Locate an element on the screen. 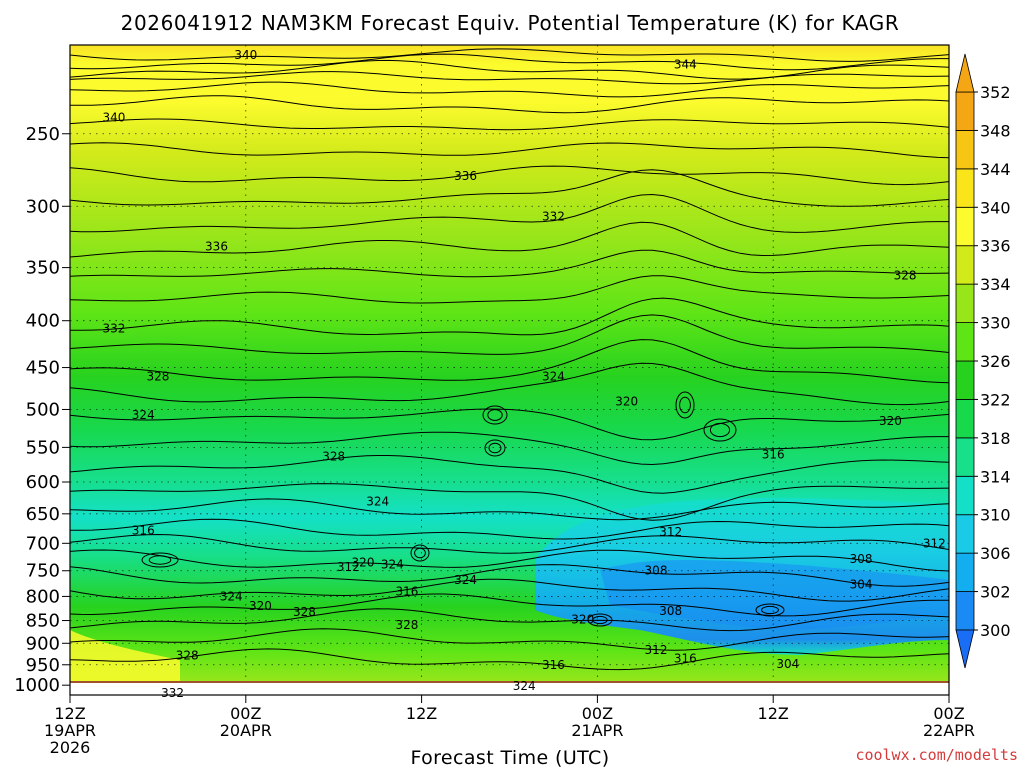 Image resolution: width=1024 pixels, height=768 pixels. y-tick-label: 300 is located at coordinates (43, 206).